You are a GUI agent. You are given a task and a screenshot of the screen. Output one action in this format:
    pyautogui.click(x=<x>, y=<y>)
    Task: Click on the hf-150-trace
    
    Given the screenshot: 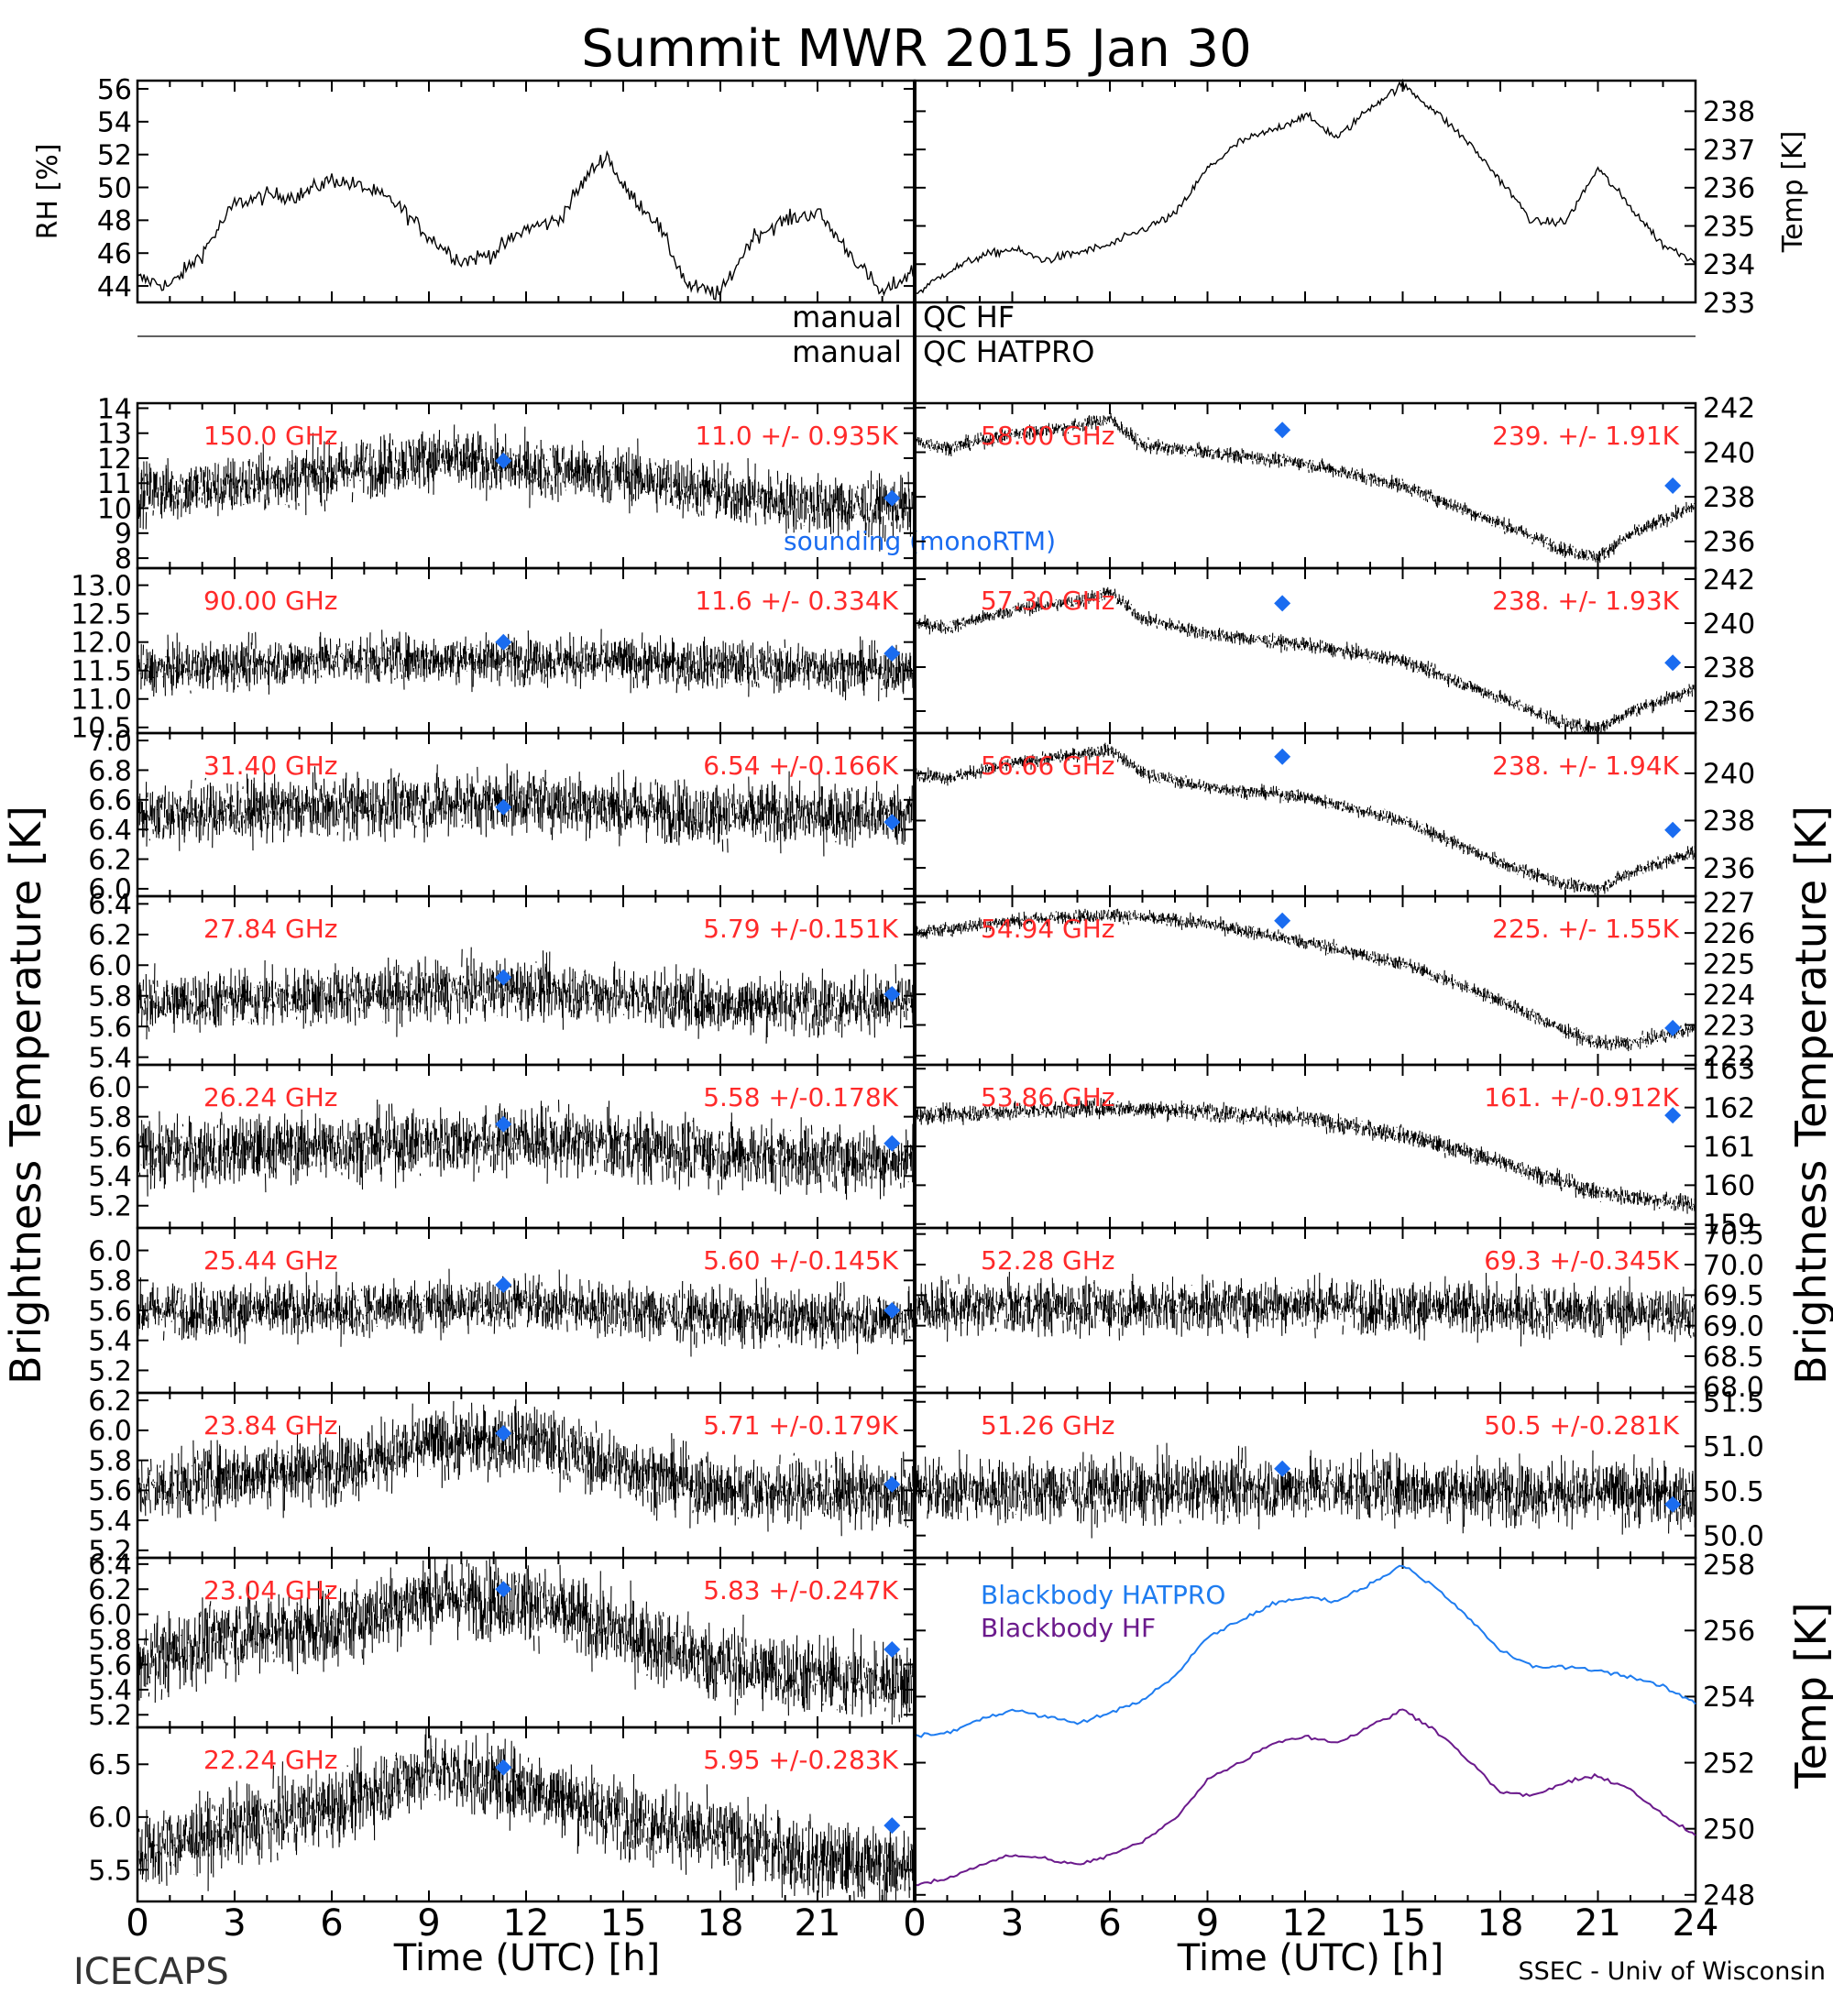 What is the action you would take?
    pyautogui.click(x=526, y=487)
    